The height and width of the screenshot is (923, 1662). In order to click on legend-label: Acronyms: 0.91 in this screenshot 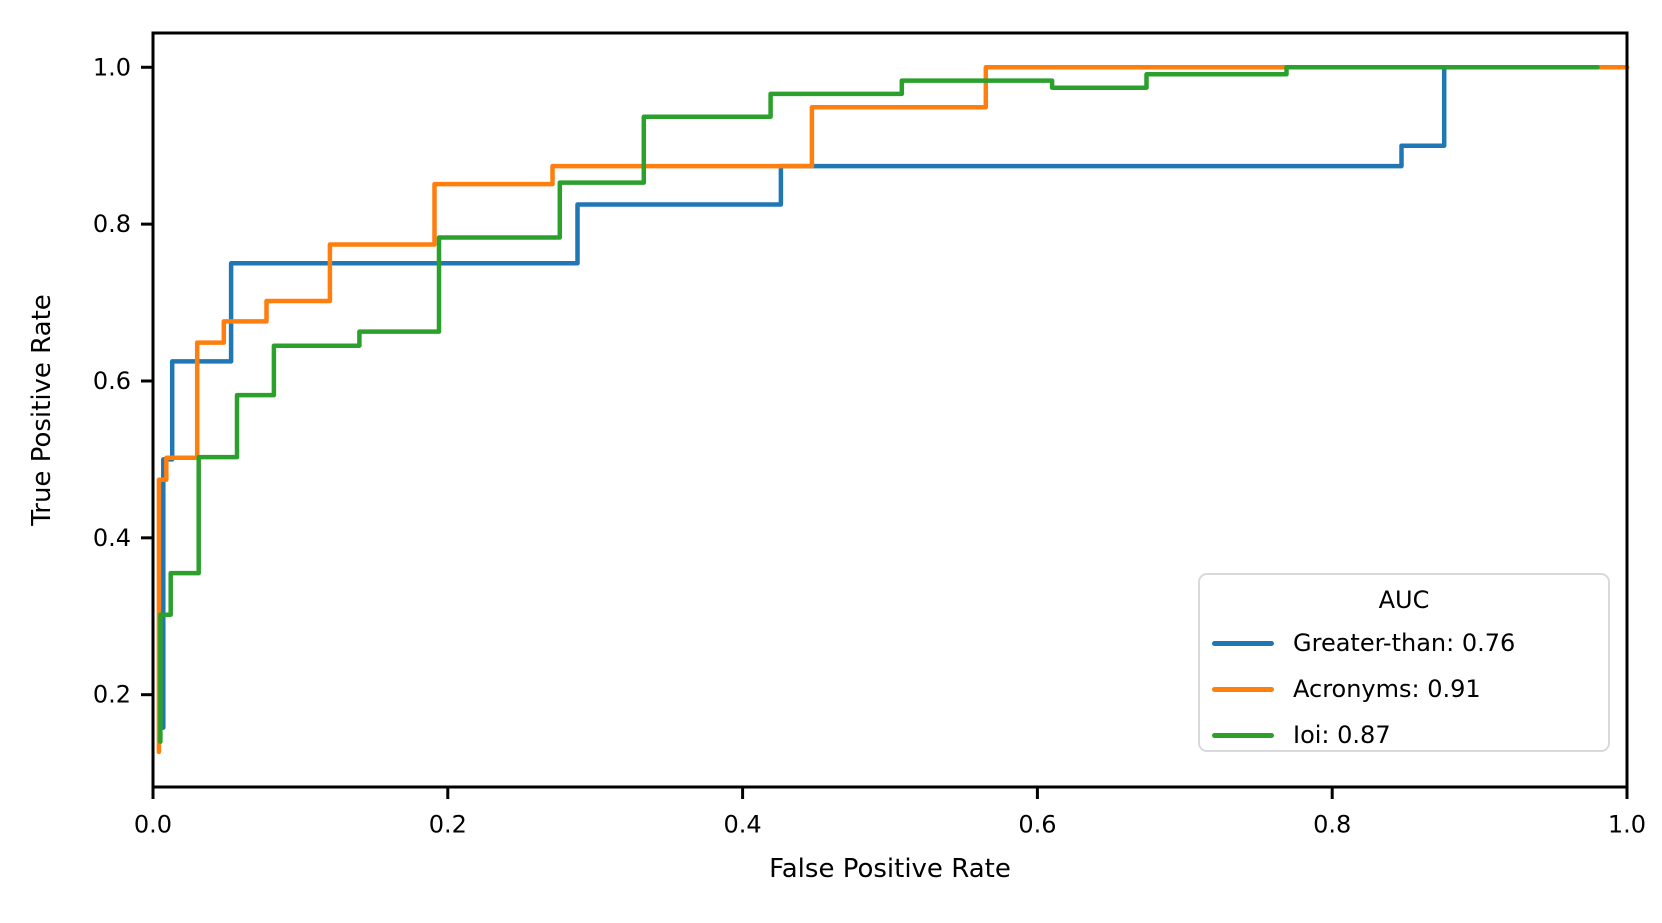, I will do `click(1387, 689)`.